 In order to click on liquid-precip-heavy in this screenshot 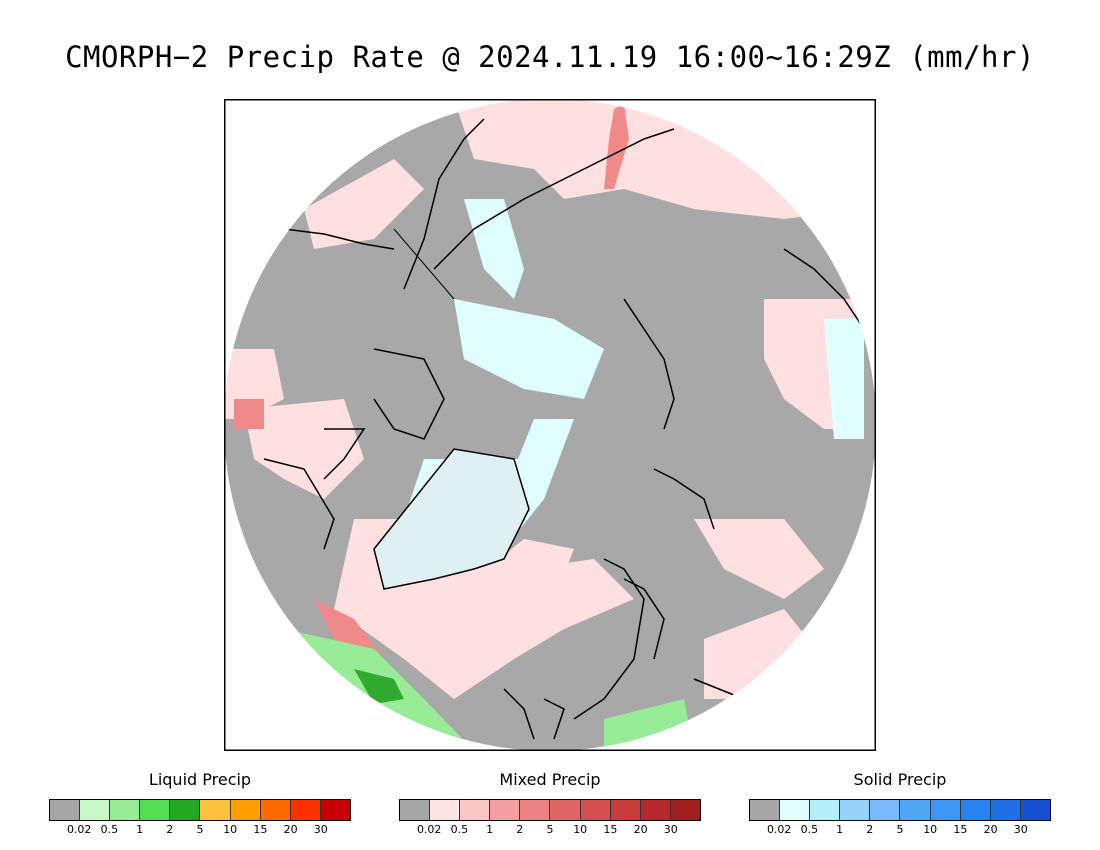, I will do `click(379, 686)`.